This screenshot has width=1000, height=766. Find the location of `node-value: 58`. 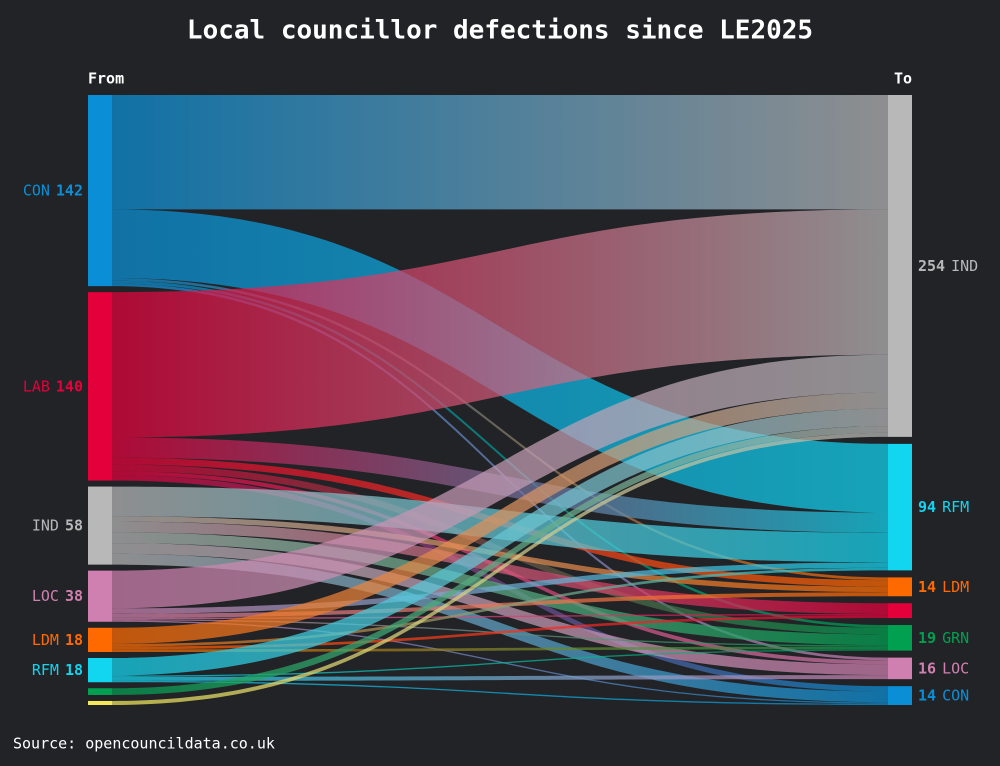

node-value: 58 is located at coordinates (74, 525).